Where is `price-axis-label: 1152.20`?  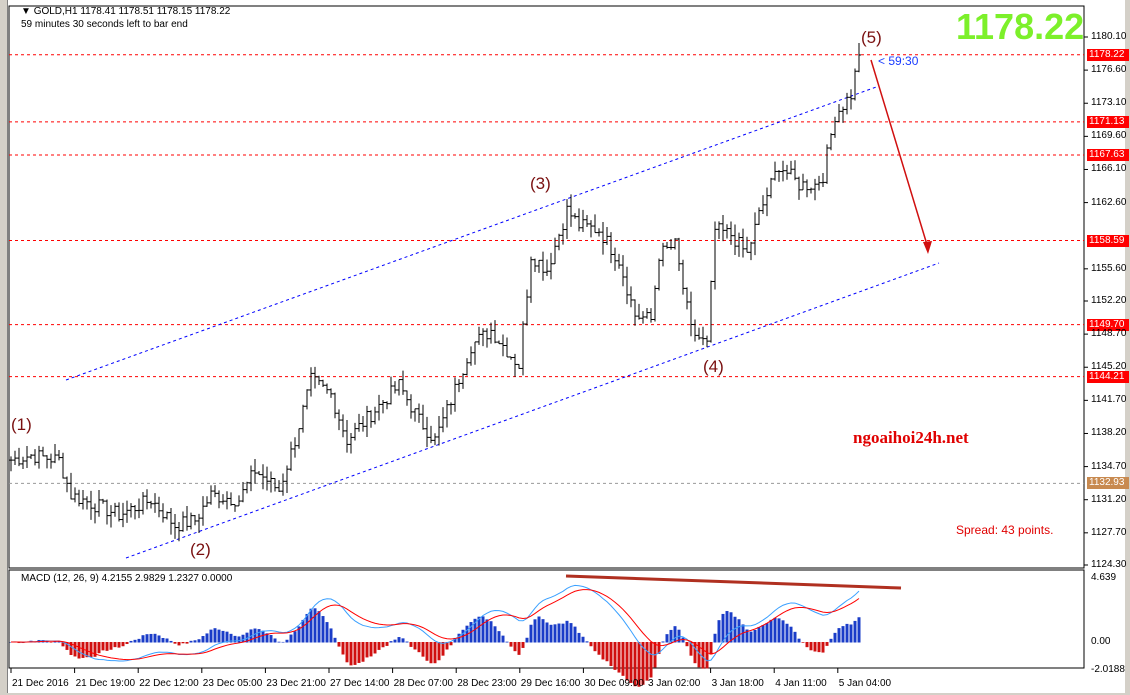 price-axis-label: 1152.20 is located at coordinates (1109, 300).